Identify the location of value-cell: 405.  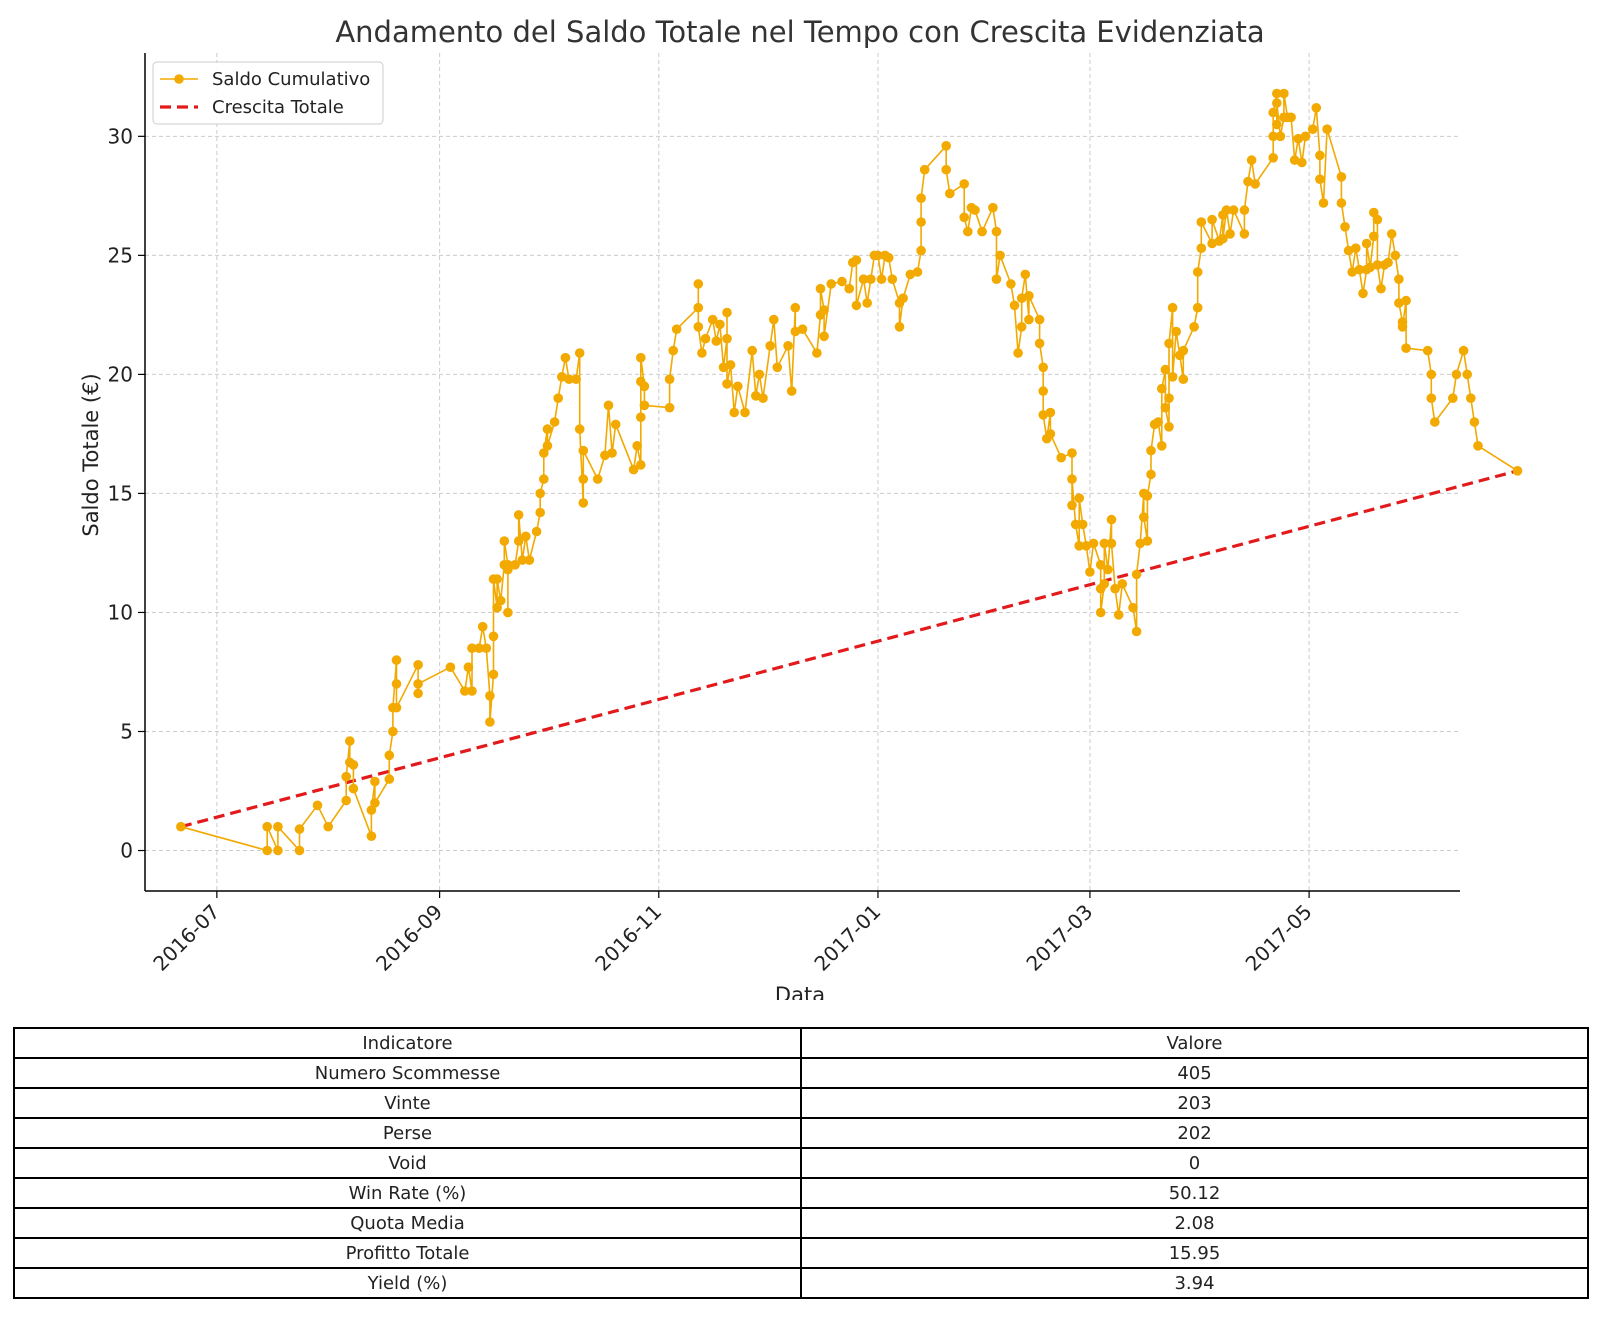
(1194, 1073).